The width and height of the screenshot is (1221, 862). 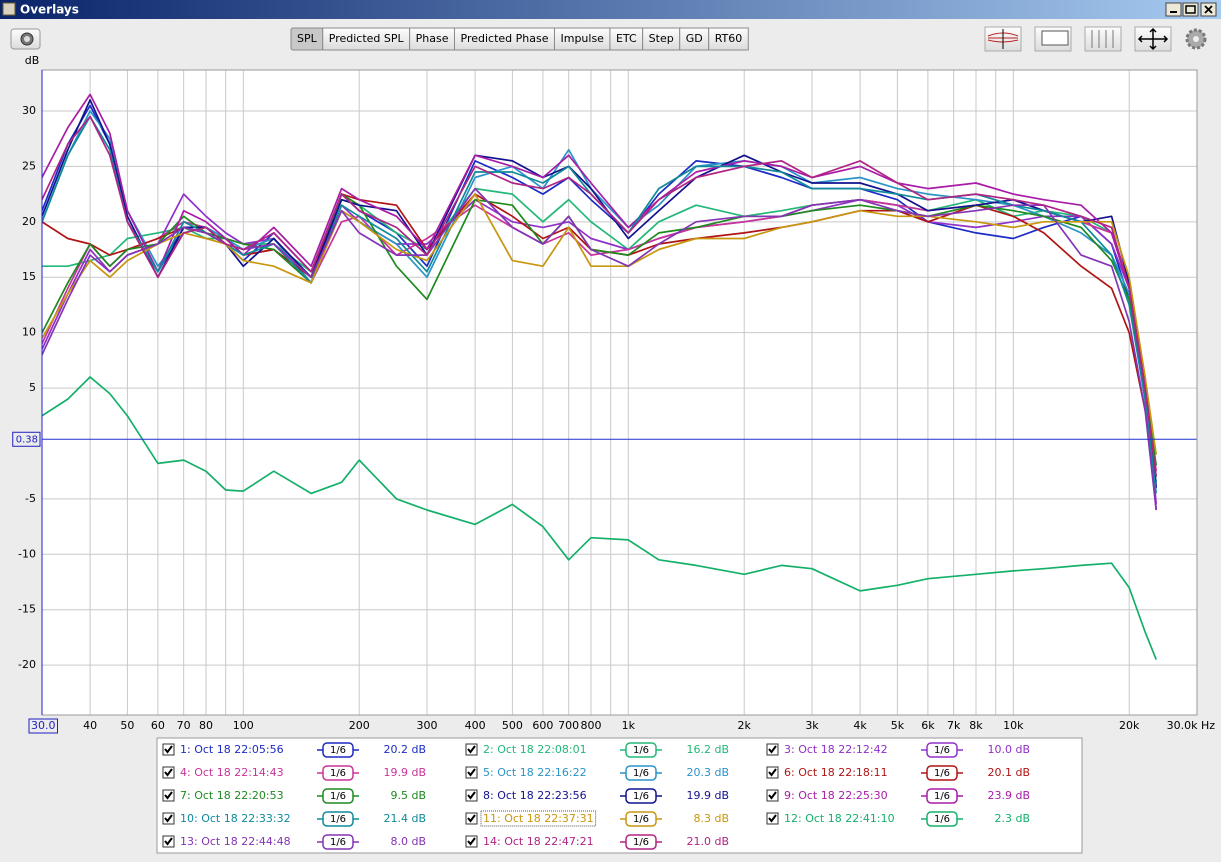 What do you see at coordinates (597, 842) in the screenshot?
I see `legend-entry: 14: Oct 18 22:47:21 1/6 21.0 dB` at bounding box center [597, 842].